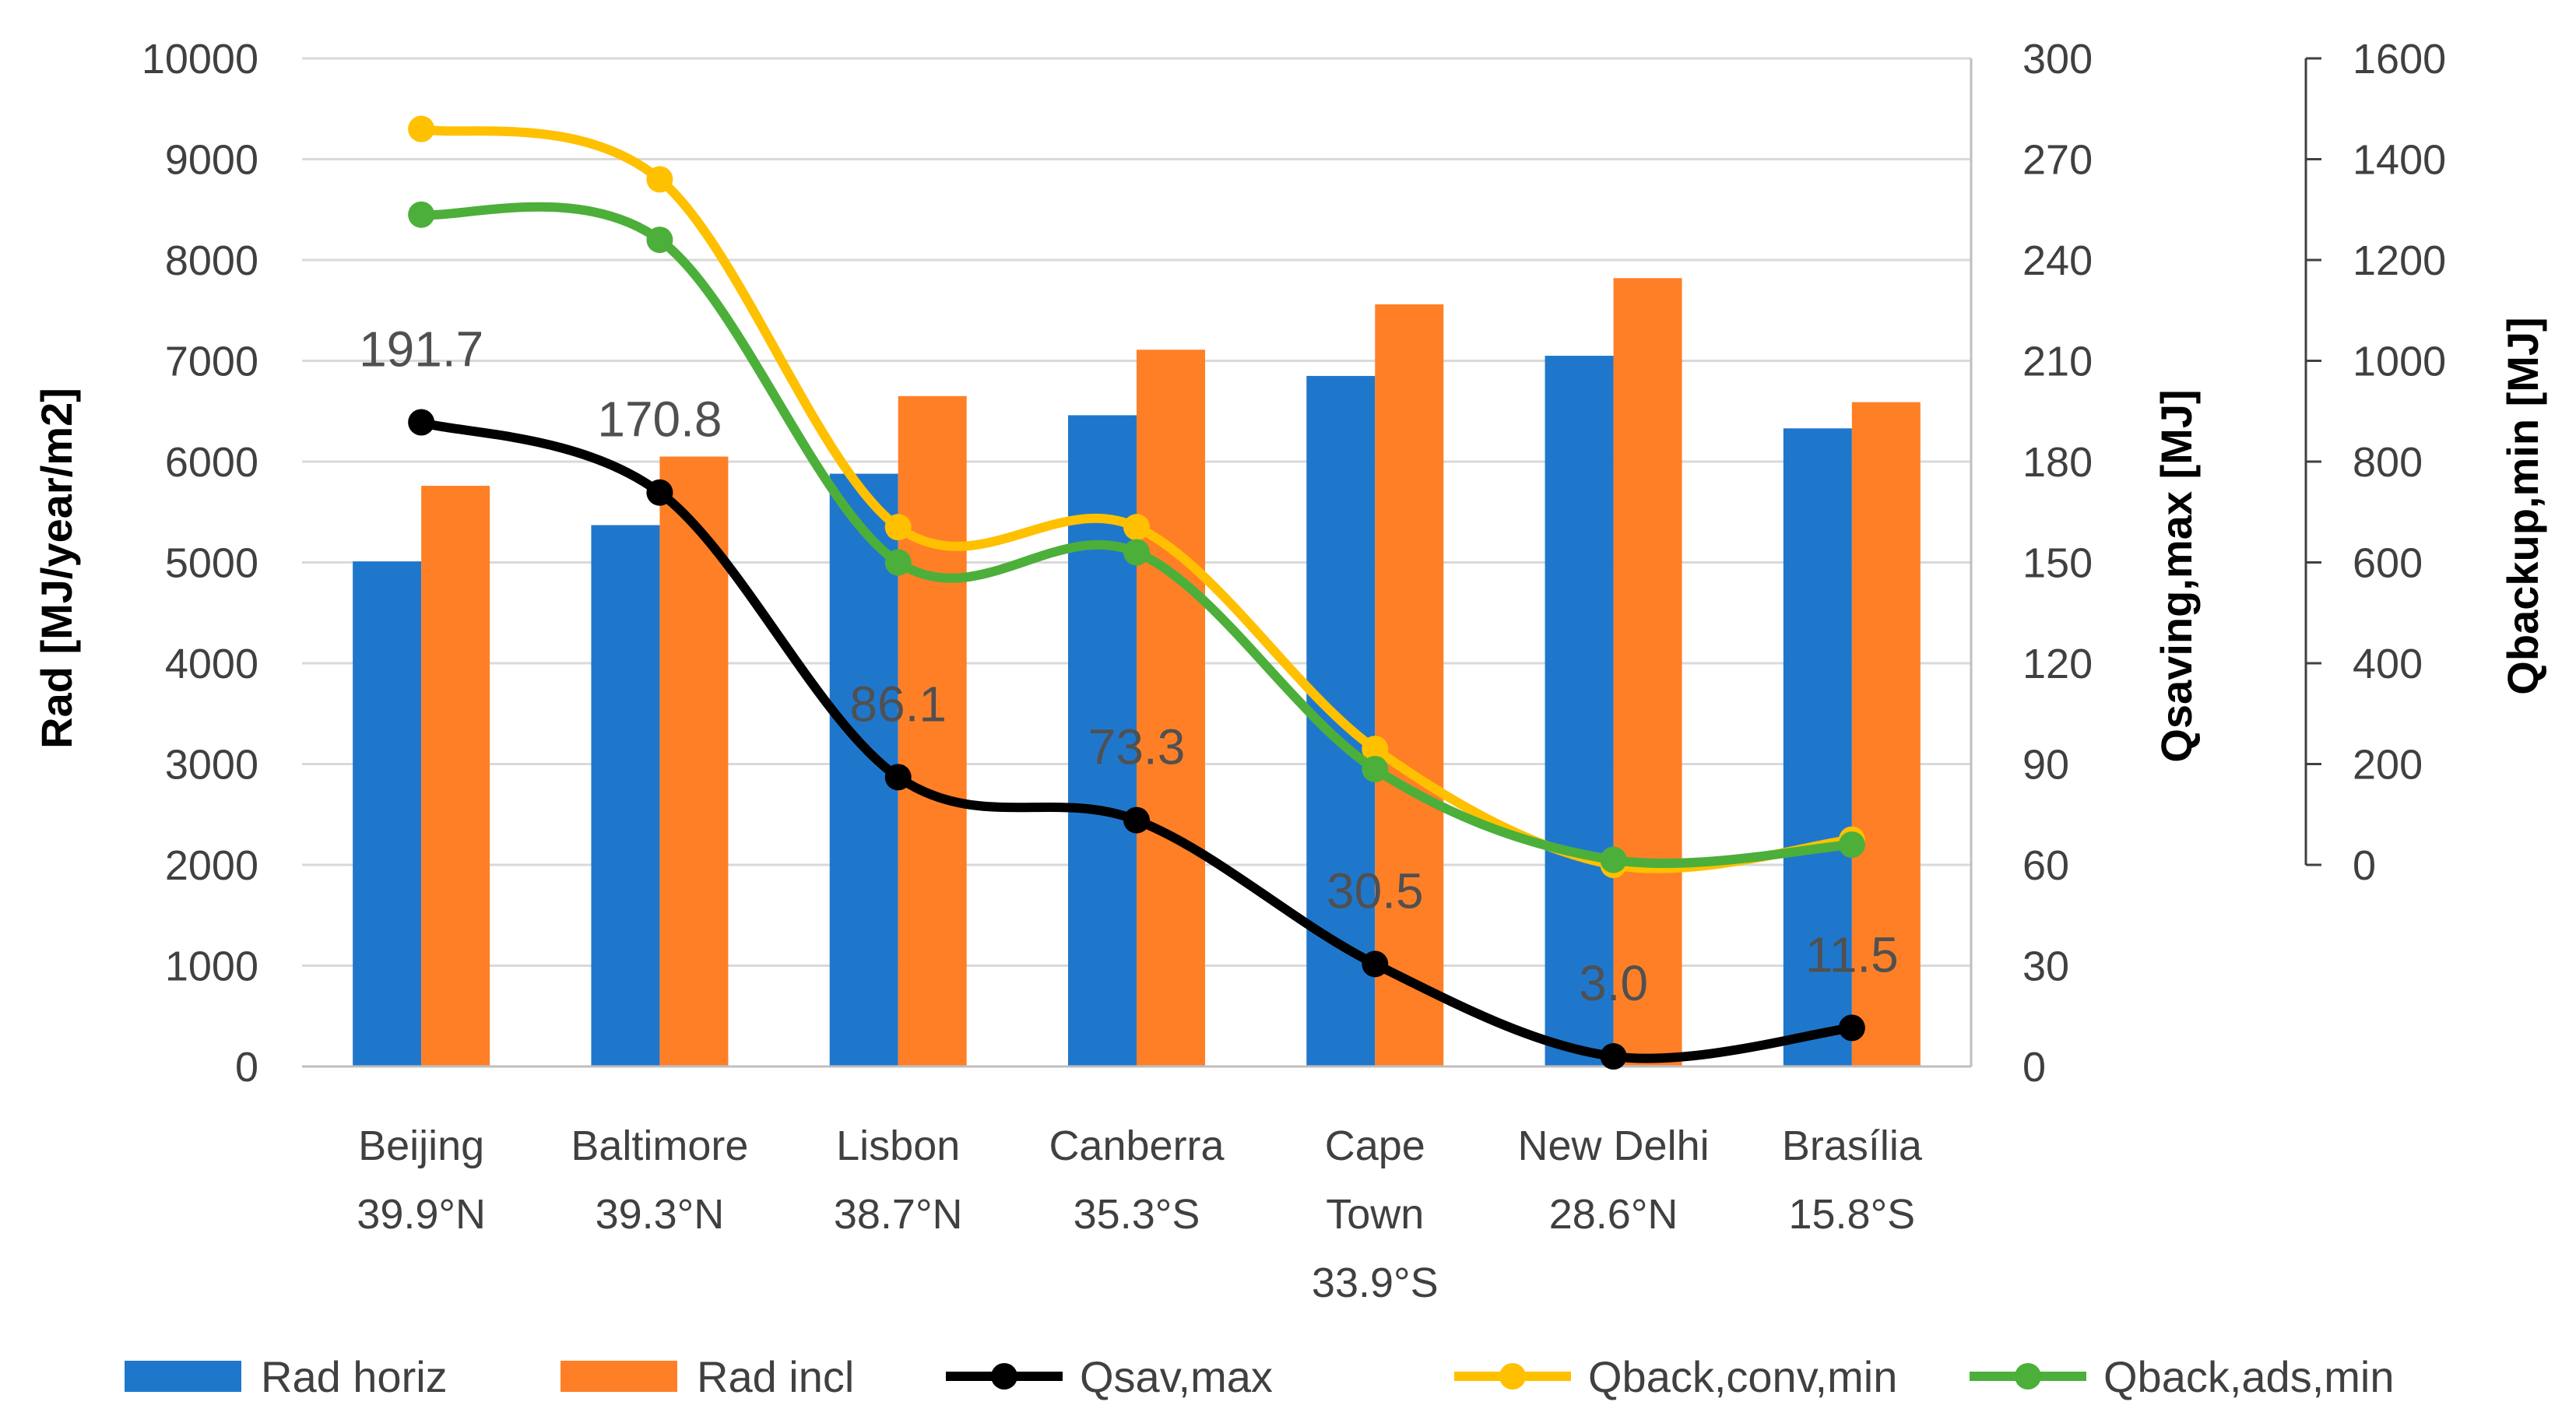 The height and width of the screenshot is (1423, 2576). I want to click on qsaving-tick-label: 30, so click(2046, 966).